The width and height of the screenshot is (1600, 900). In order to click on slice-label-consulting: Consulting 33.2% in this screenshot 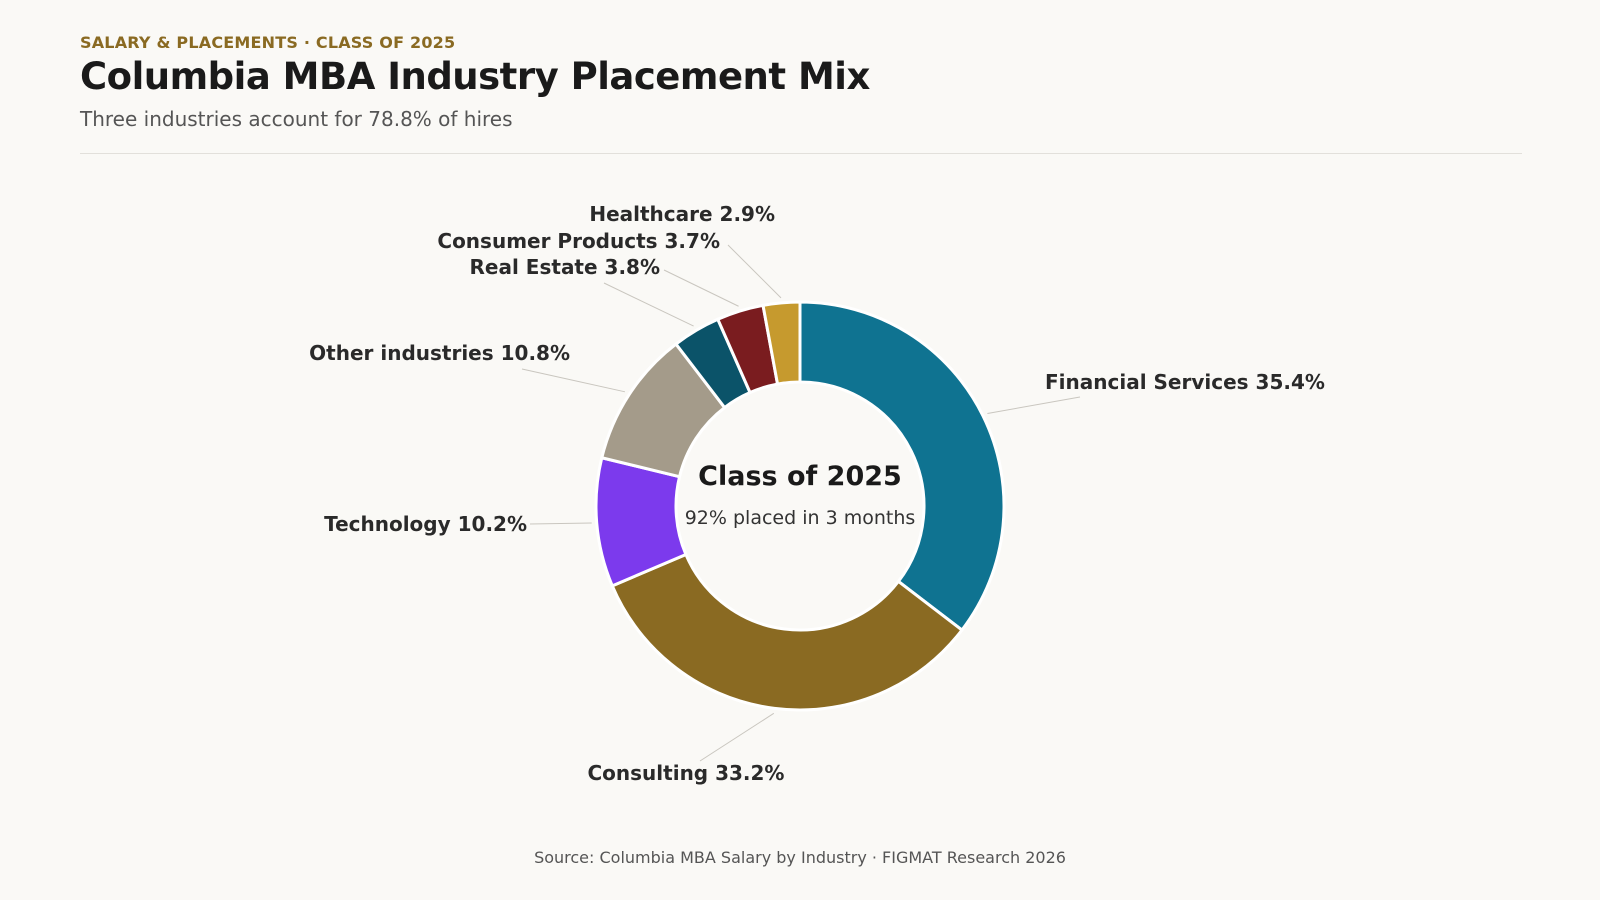, I will do `click(686, 773)`.